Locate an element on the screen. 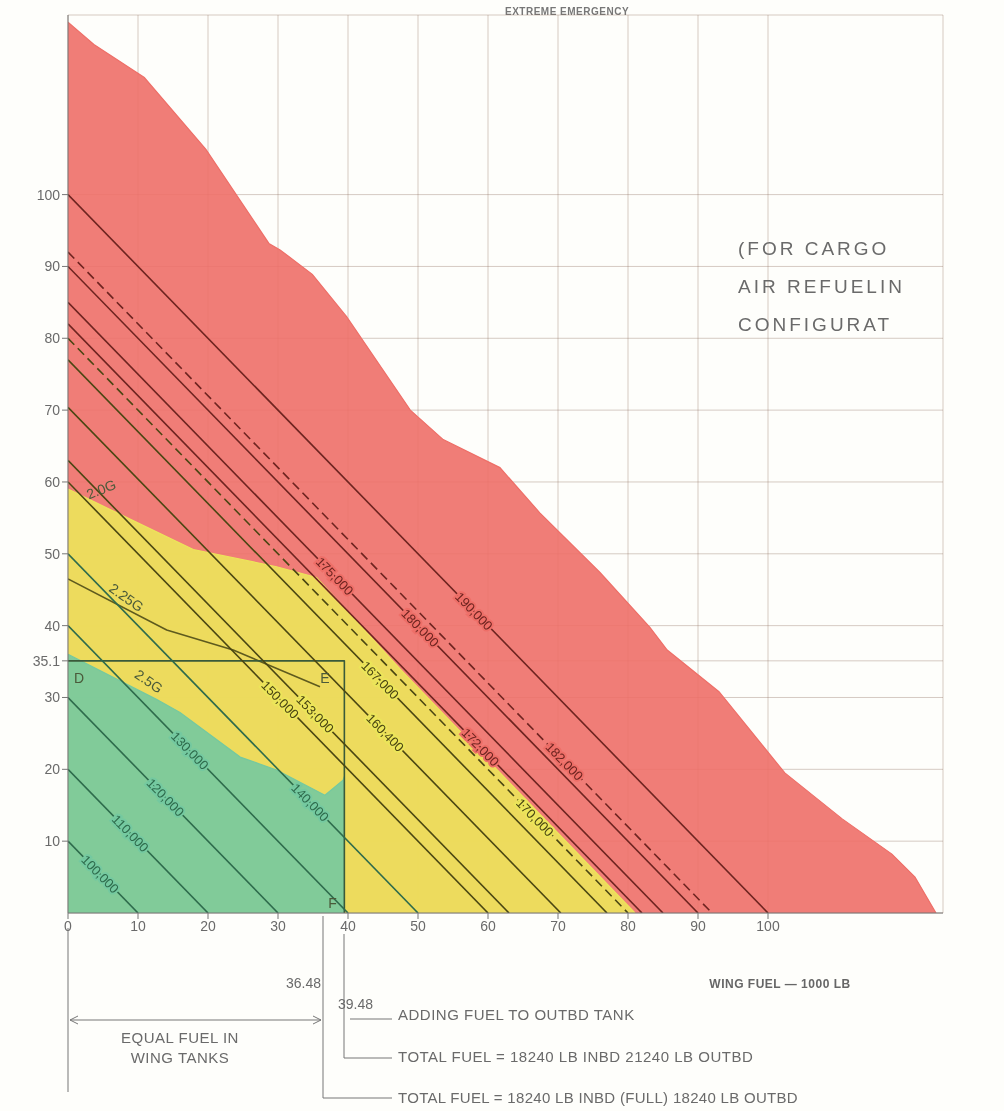 The width and height of the screenshot is (1004, 1111). x-tick-label: 30 is located at coordinates (278, 925).